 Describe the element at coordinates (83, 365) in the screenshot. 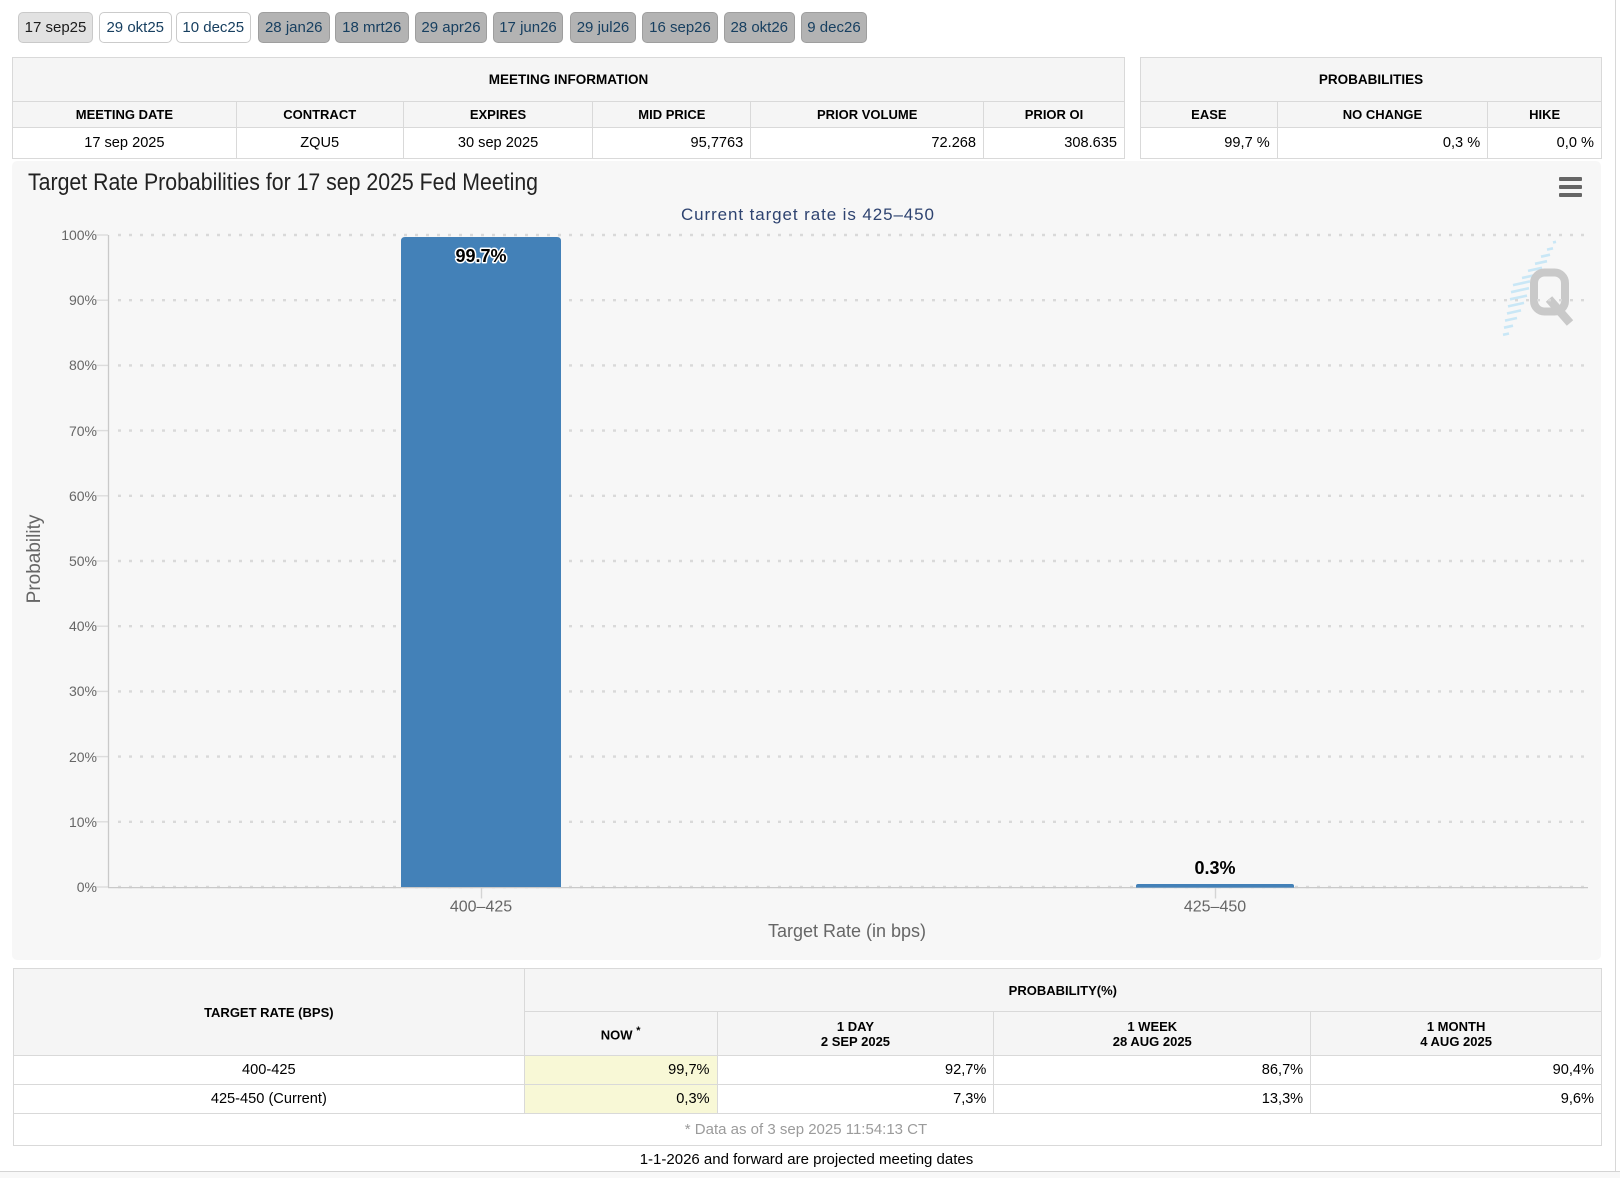

I see `svg-text: 80%` at that location.